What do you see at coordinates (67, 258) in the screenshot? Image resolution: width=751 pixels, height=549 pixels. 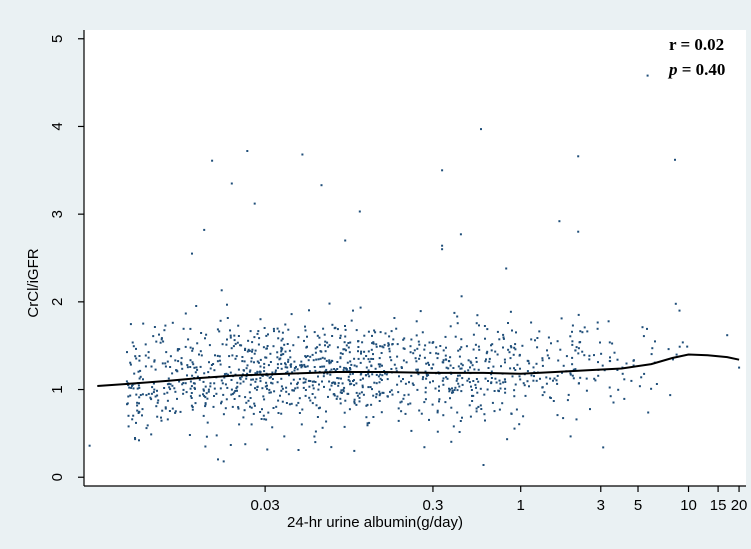 I see `y-axis: 0 1 2 3 4 5` at bounding box center [67, 258].